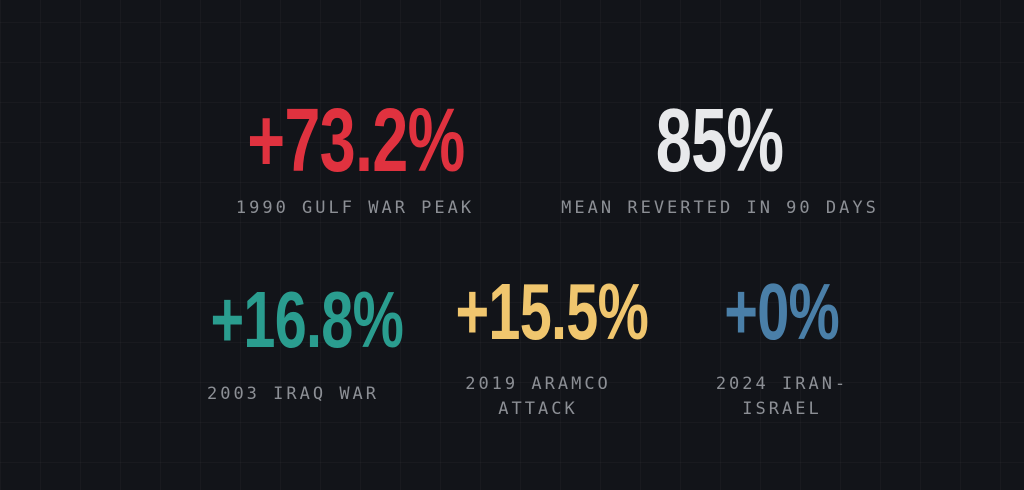 The height and width of the screenshot is (490, 1024). I want to click on stat-value: +16.8%, so click(307, 319).